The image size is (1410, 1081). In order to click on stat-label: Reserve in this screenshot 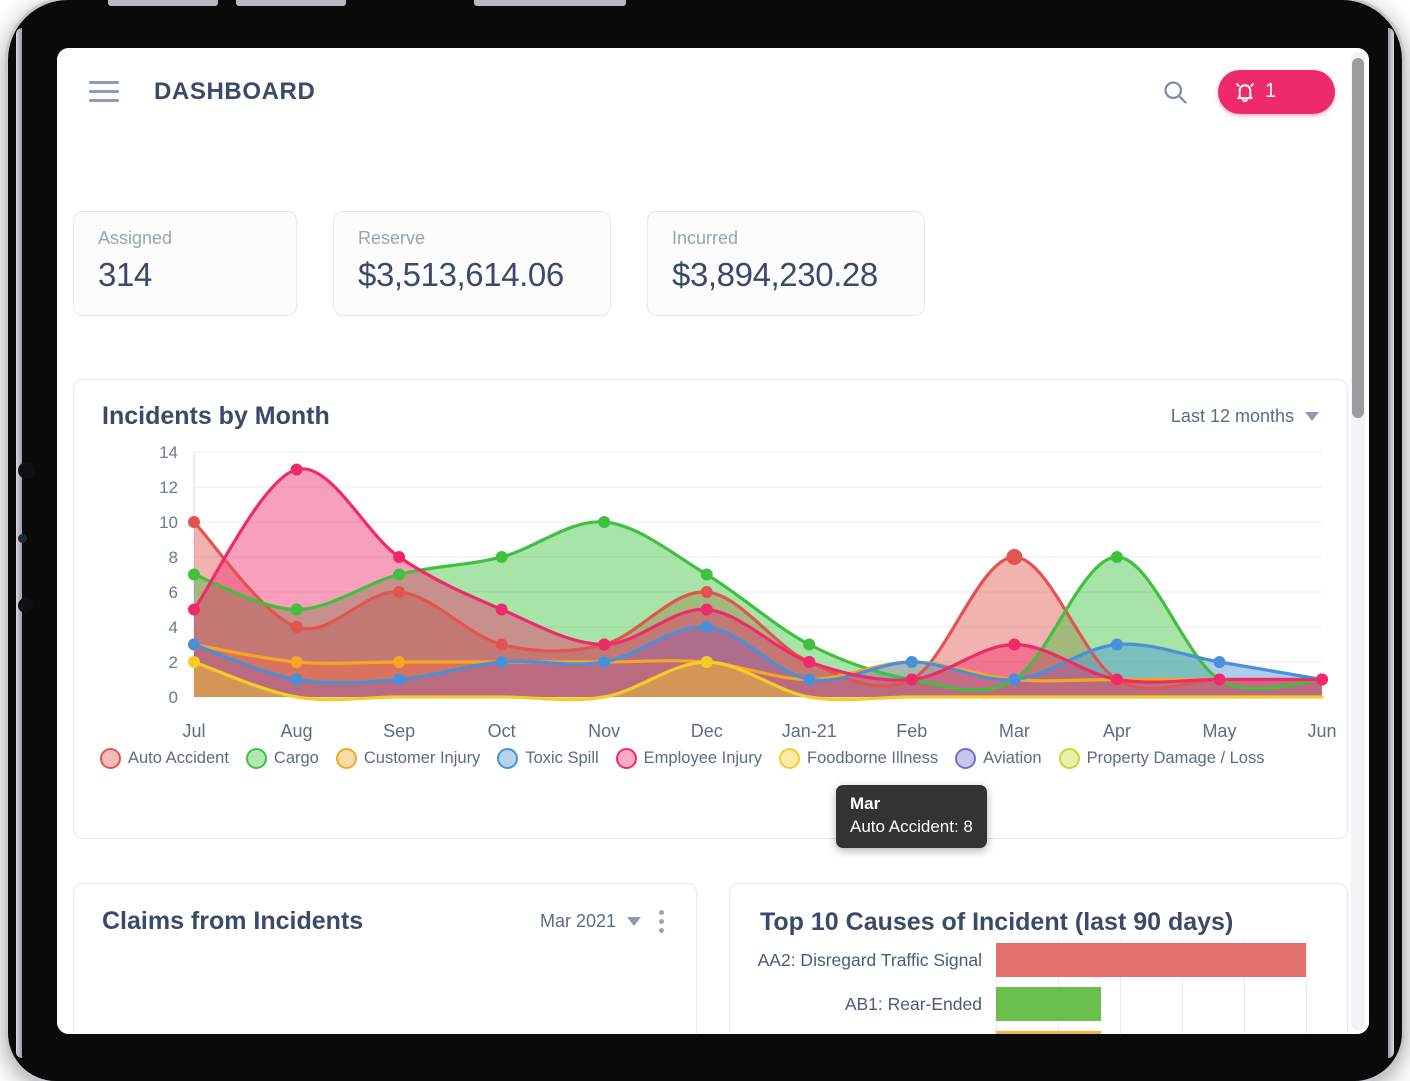, I will do `click(392, 238)`.